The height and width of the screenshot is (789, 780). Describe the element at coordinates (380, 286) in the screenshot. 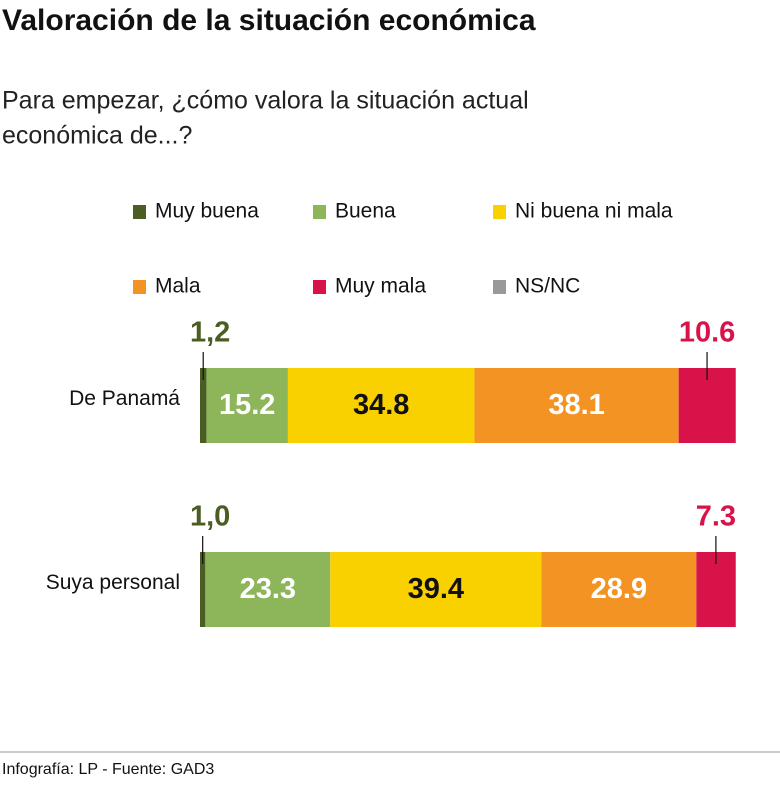

I see `legend-label: Muy mala` at that location.